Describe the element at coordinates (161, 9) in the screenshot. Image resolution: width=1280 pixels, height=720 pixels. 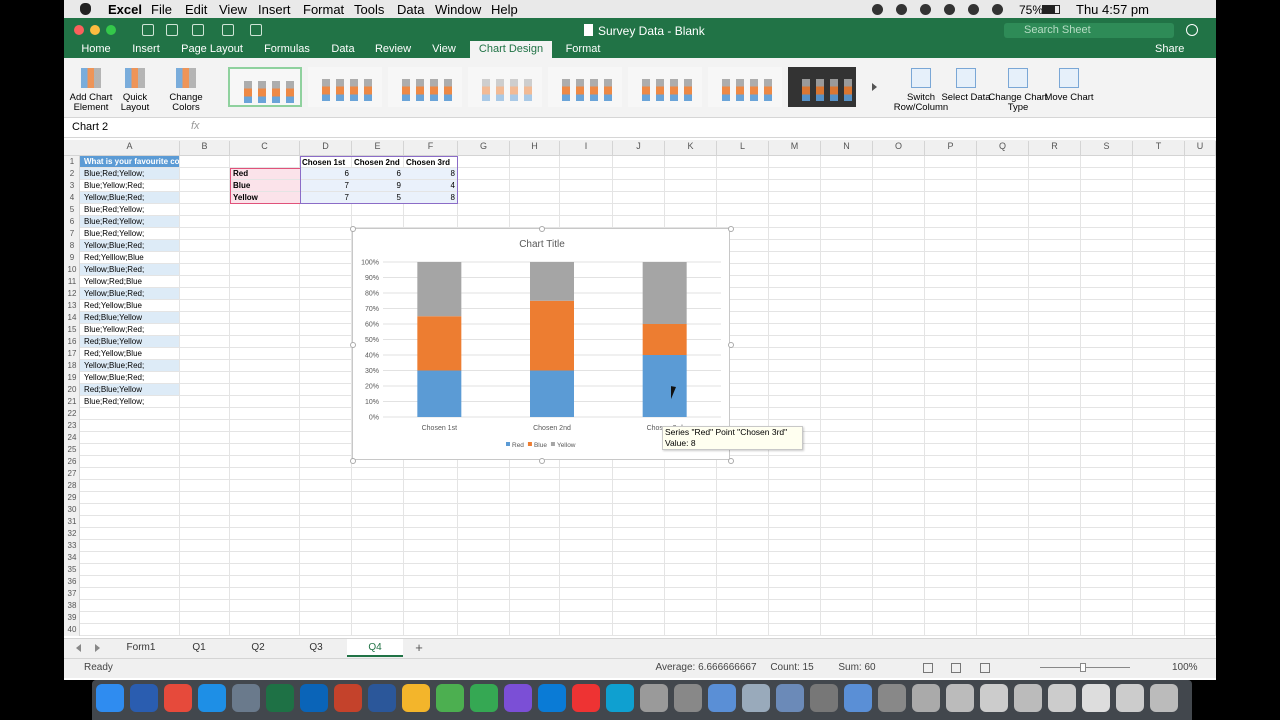
I see `menu-item: File` at that location.